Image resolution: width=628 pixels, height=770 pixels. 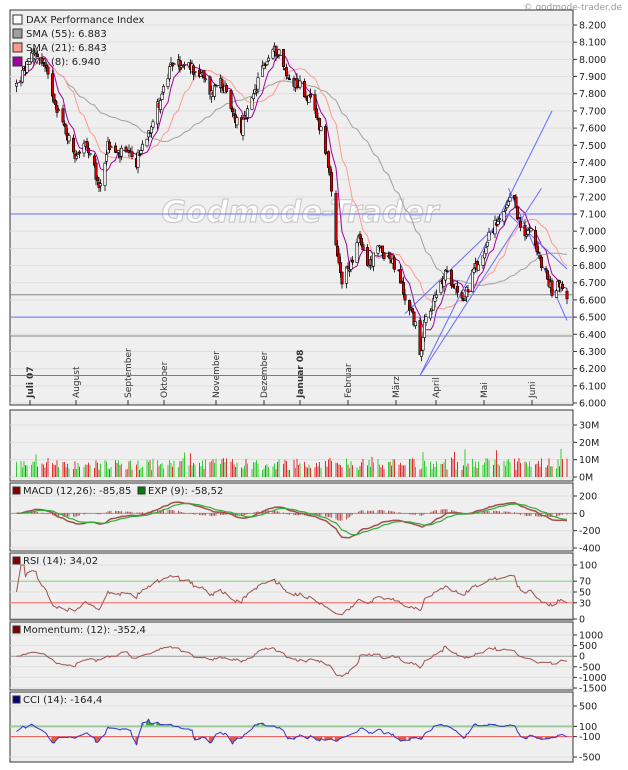 I want to click on legend-label: DAX Performance Index, so click(x=85, y=20).